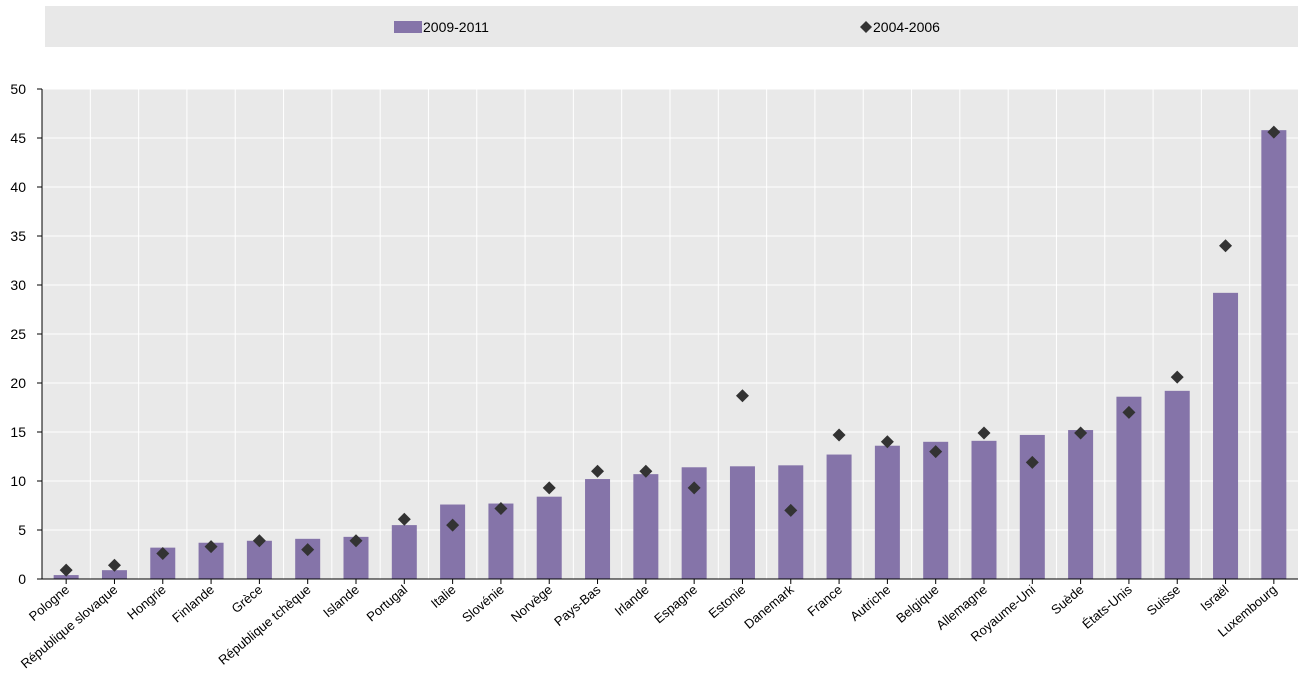 This screenshot has width=1300, height=693. What do you see at coordinates (694, 488) in the screenshot?
I see `marker-espagne` at bounding box center [694, 488].